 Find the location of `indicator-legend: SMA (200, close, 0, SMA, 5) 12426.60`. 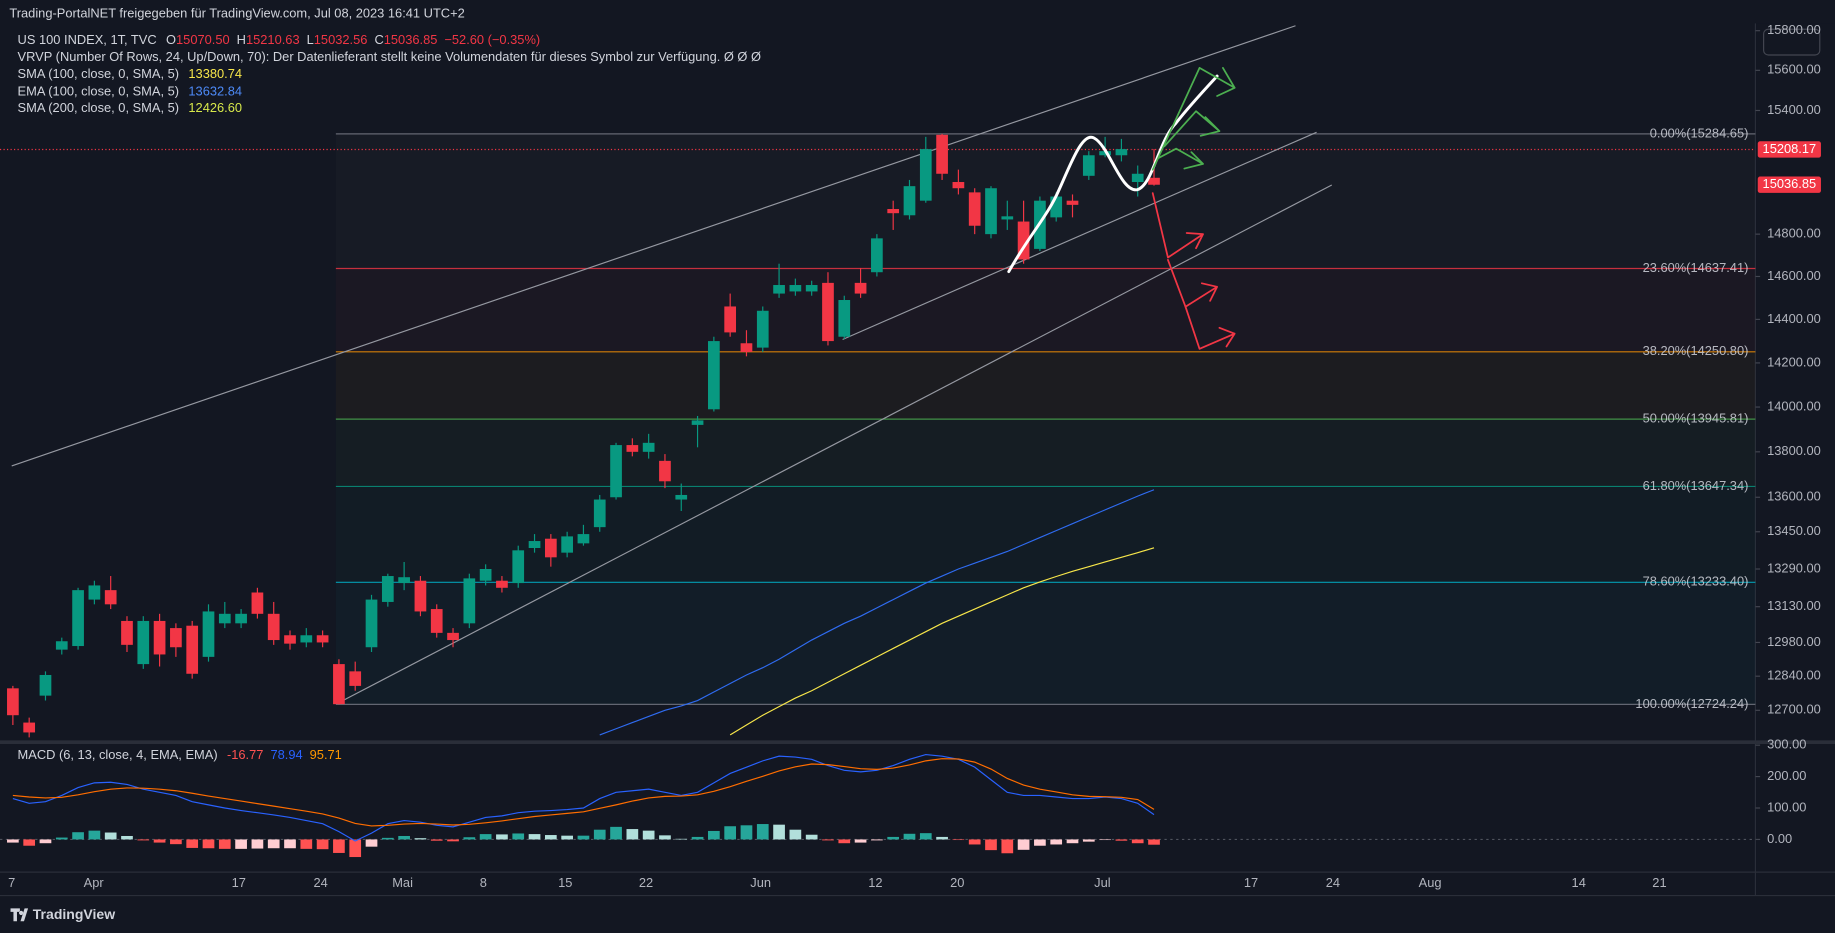

indicator-legend: SMA (200, close, 0, SMA, 5) 12426.60 is located at coordinates (130, 107).